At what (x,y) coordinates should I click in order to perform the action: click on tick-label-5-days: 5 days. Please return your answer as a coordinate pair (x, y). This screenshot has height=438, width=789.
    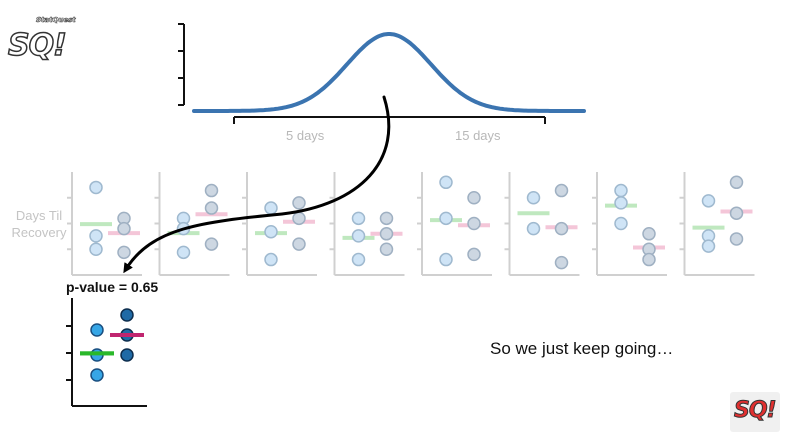
    Looking at the image, I should click on (305, 135).